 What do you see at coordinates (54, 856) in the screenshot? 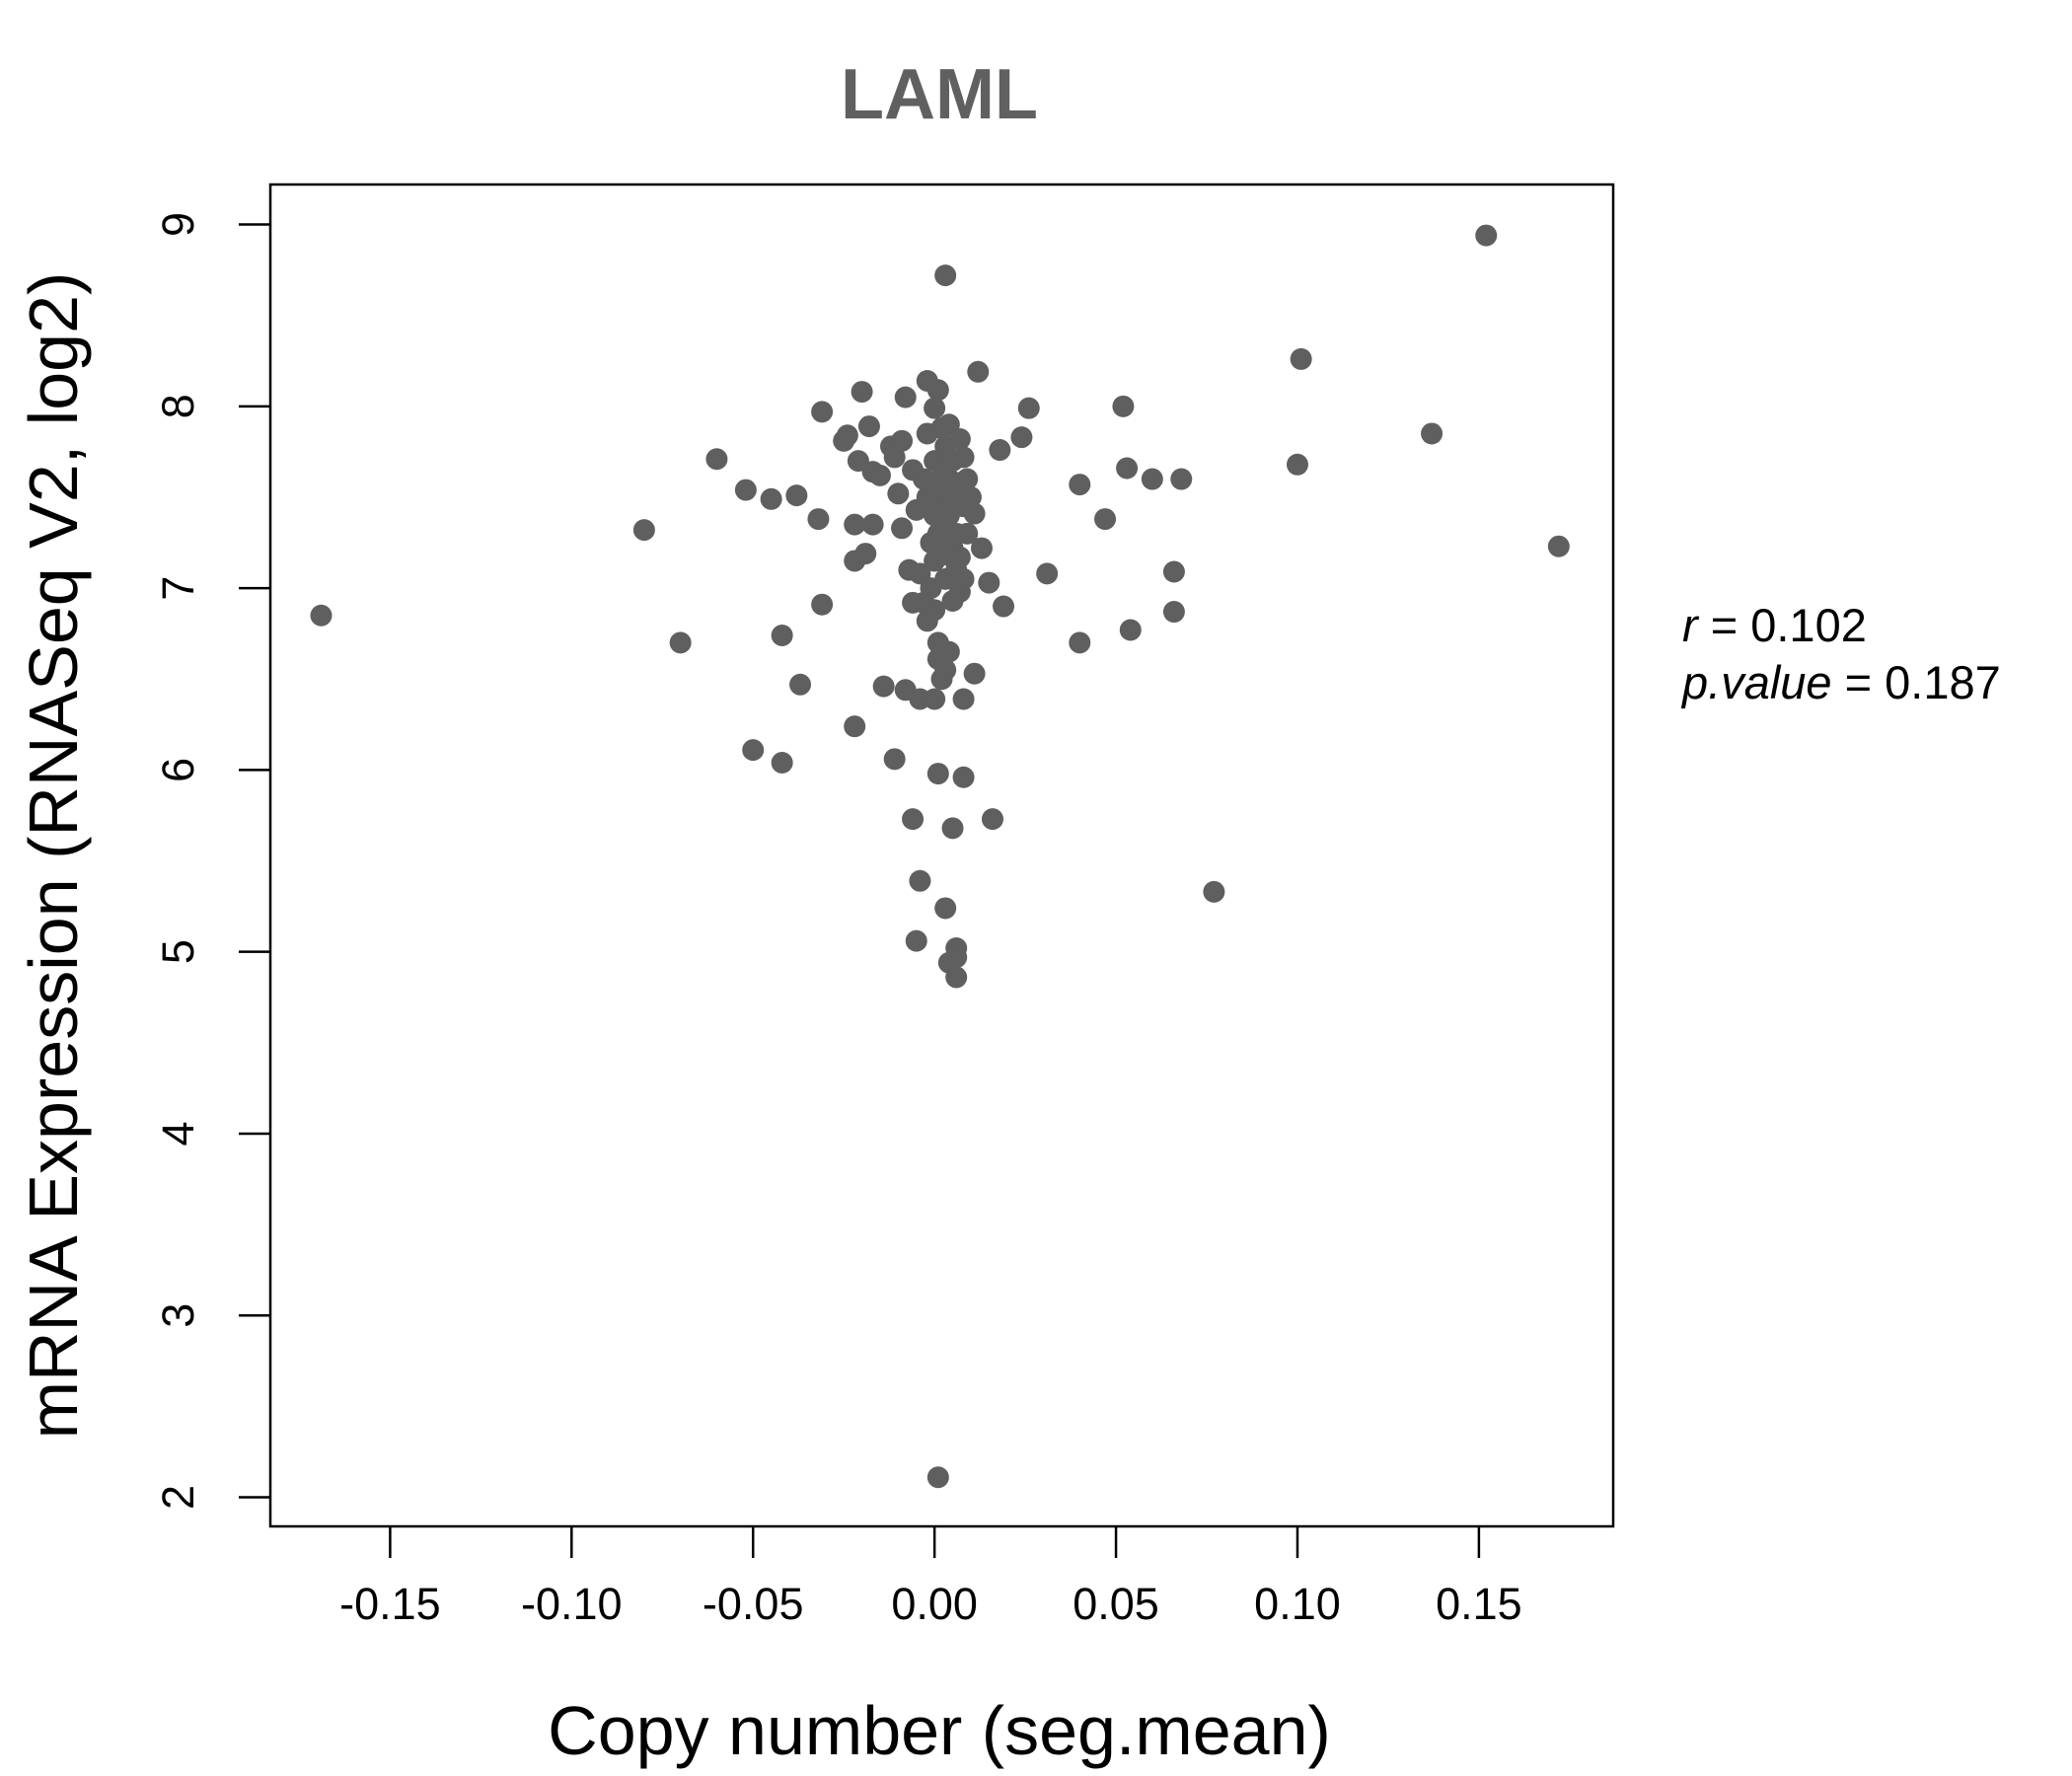
I see `y-axis-label: mRNA Expression (RNASeq V2, log2)` at bounding box center [54, 856].